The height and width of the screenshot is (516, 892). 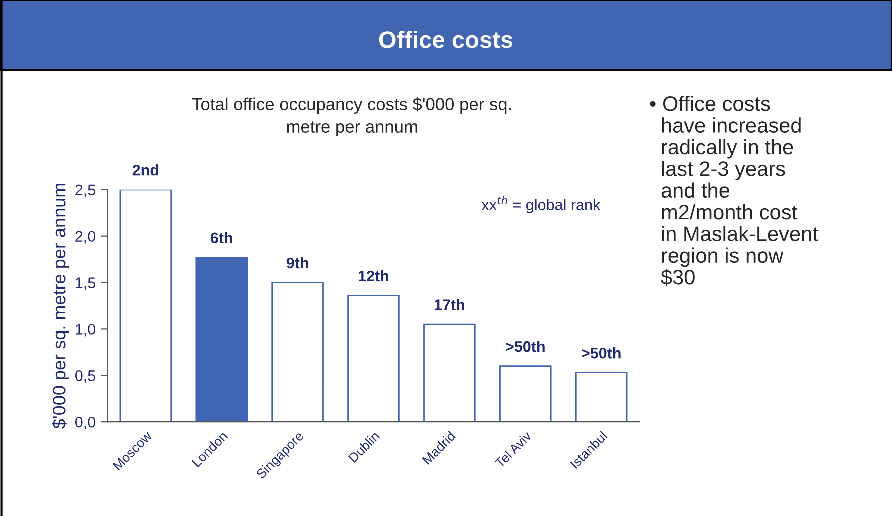 I want to click on y-axis-title: $'000 per sq. metre per annum, so click(x=61, y=306).